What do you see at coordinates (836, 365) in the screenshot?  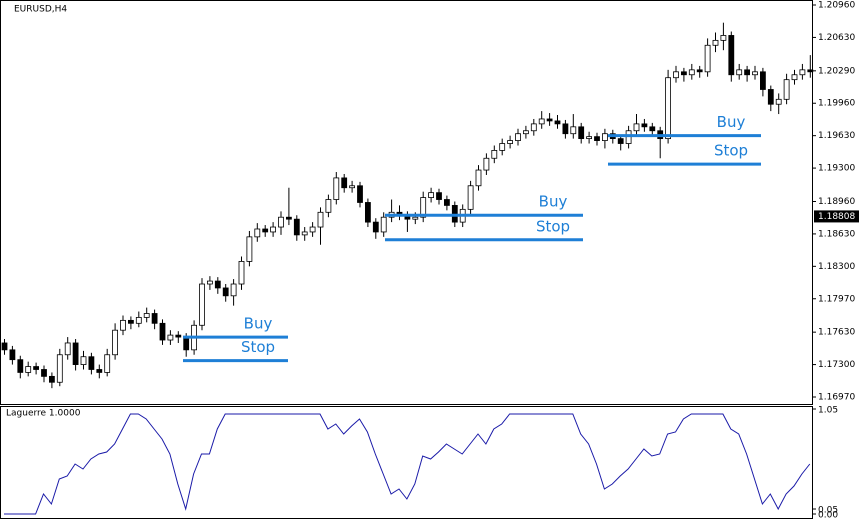 I see `y-tick-label: 1.17300` at bounding box center [836, 365].